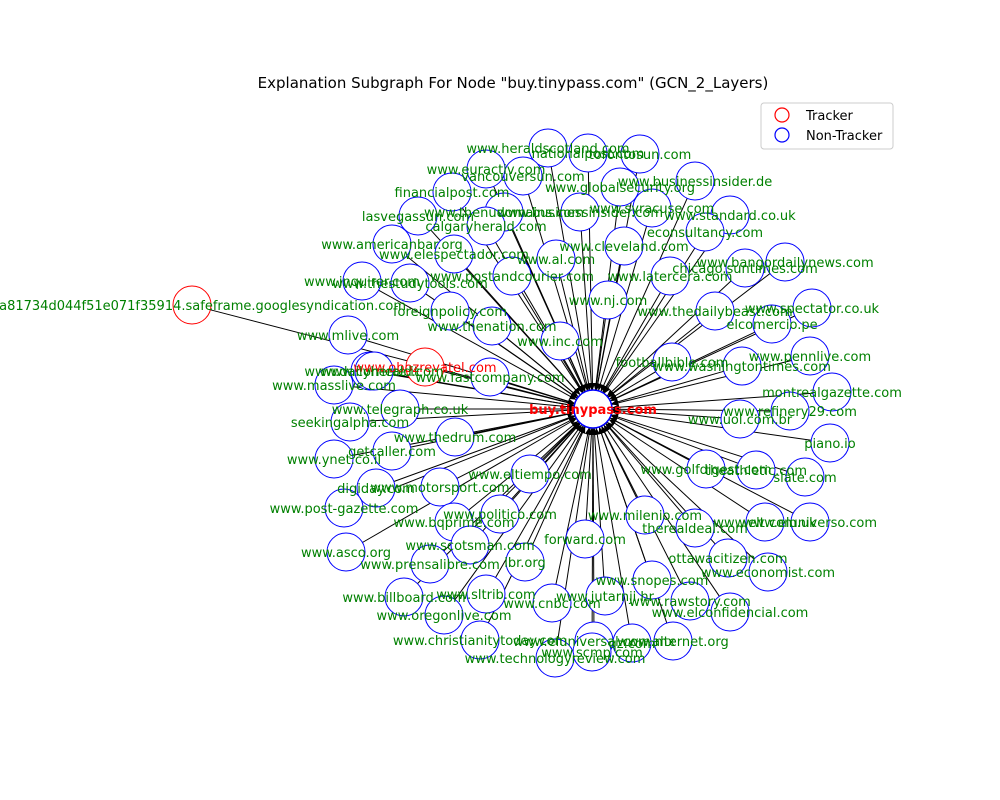 The image size is (1000, 800). I want to click on node-torontosun-com, so click(640, 154).